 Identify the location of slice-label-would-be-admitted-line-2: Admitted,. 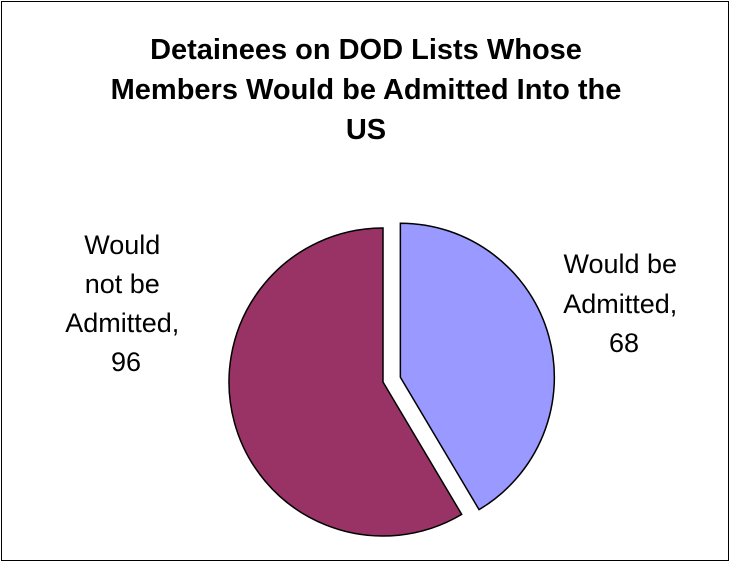
(620, 304).